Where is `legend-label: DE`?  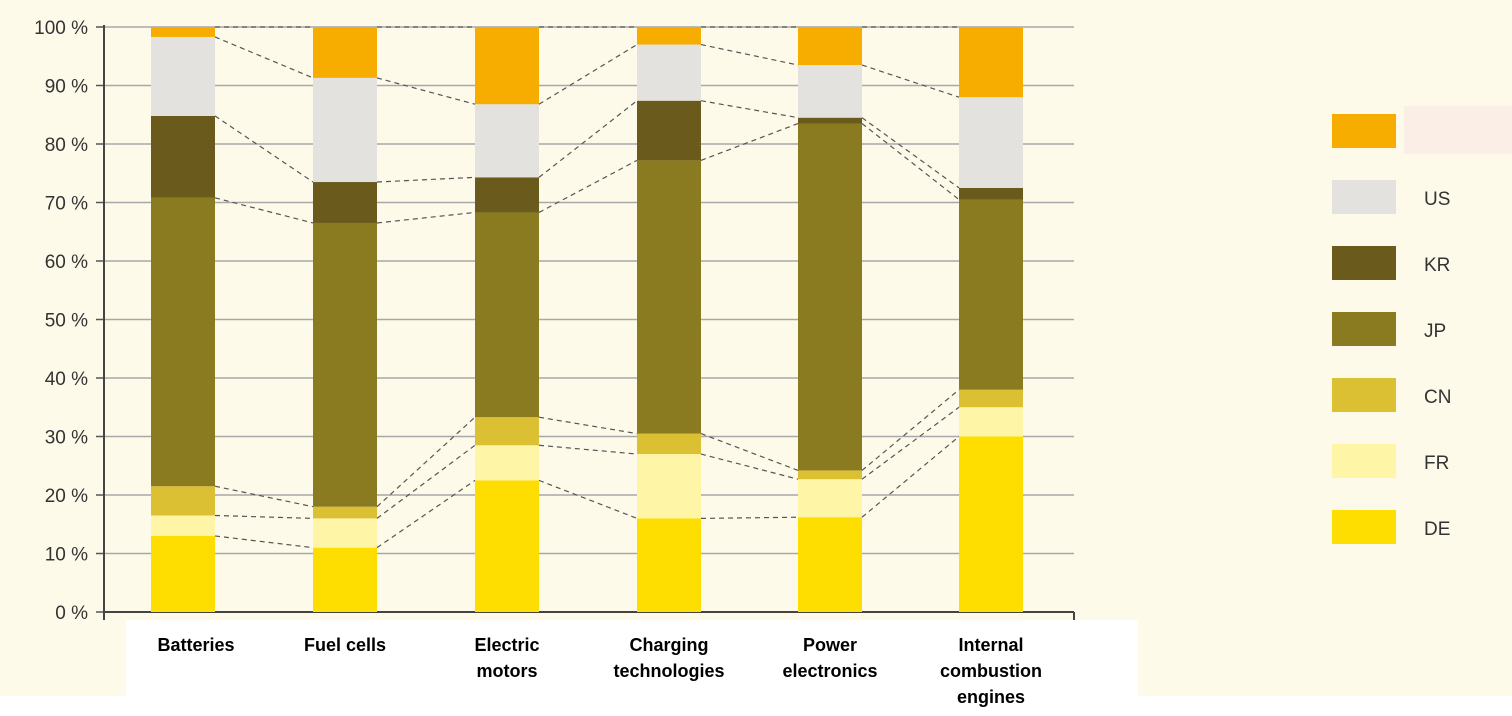 legend-label: DE is located at coordinates (1437, 529).